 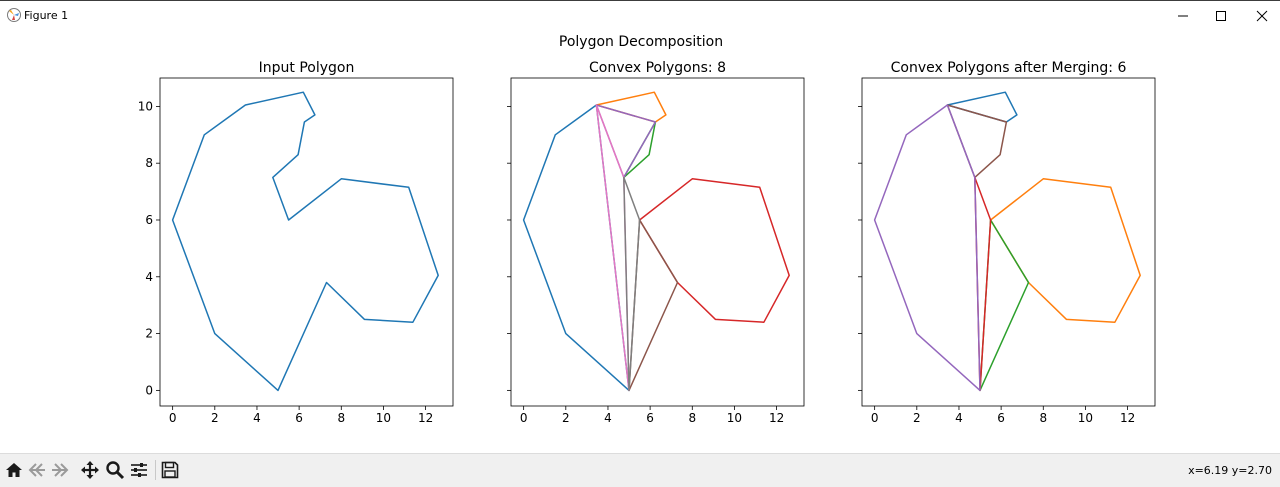 I want to click on minimize-icon, so click(x=1183, y=16).